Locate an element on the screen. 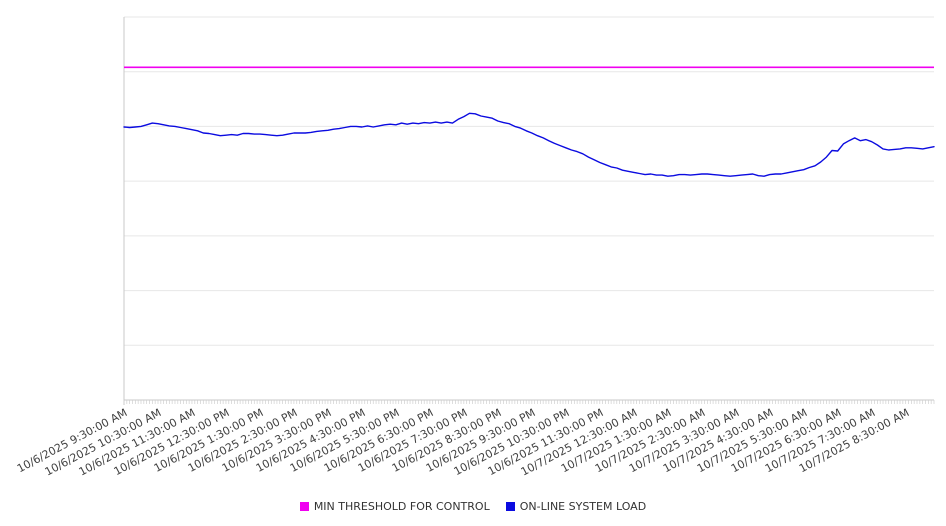  legend-item-system-load: ON-LINE SYSTEM LOAD is located at coordinates (576, 506).